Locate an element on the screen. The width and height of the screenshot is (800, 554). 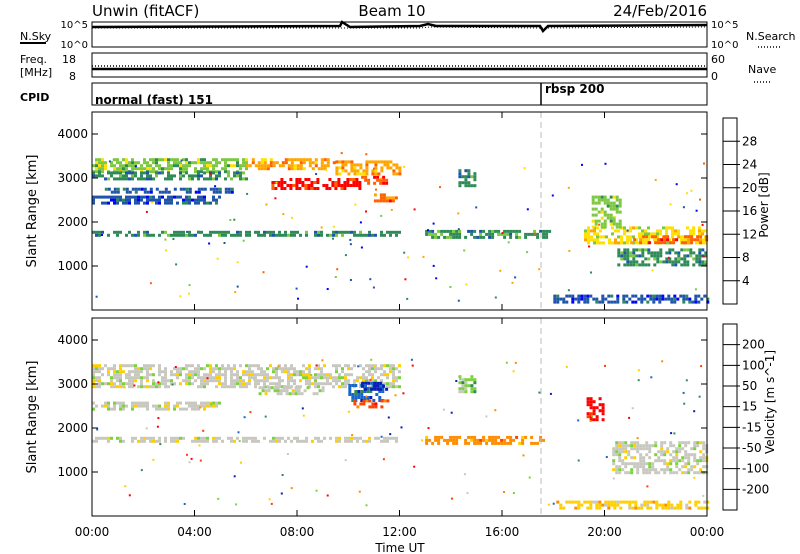
power-colorbar-tick-label: 16 is located at coordinates (749, 211).